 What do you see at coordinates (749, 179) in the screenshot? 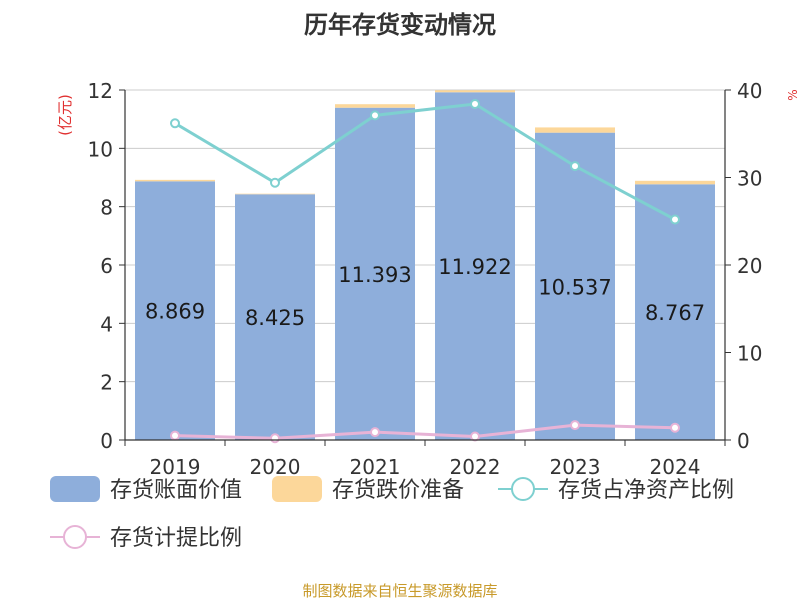
I see `y-right-tick-label: 30` at bounding box center [749, 179].